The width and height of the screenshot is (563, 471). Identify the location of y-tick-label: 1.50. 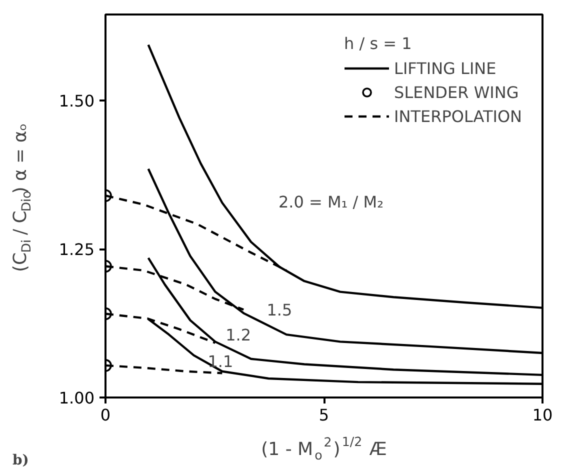
(76, 101).